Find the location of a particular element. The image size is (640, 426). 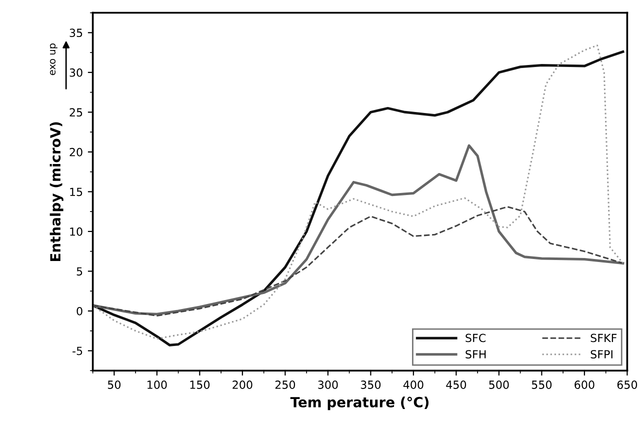

x-tick-label: 250 is located at coordinates (285, 384).